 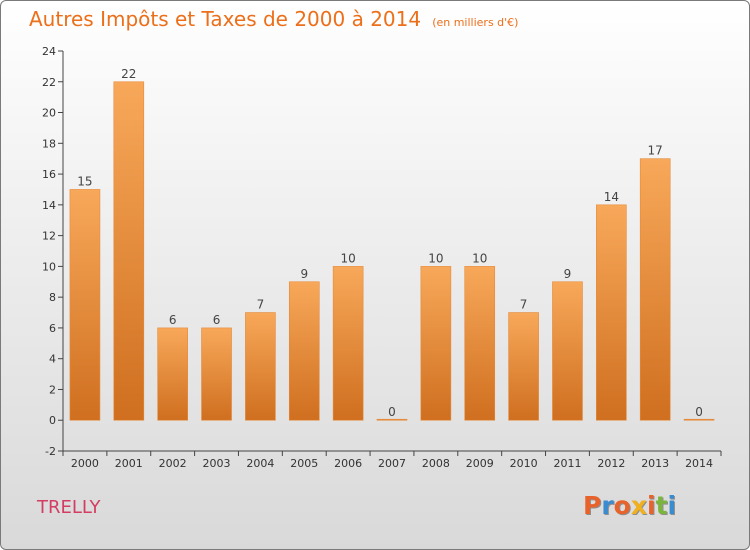 What do you see at coordinates (655, 463) in the screenshot?
I see `x-tick-label: 2013` at bounding box center [655, 463].